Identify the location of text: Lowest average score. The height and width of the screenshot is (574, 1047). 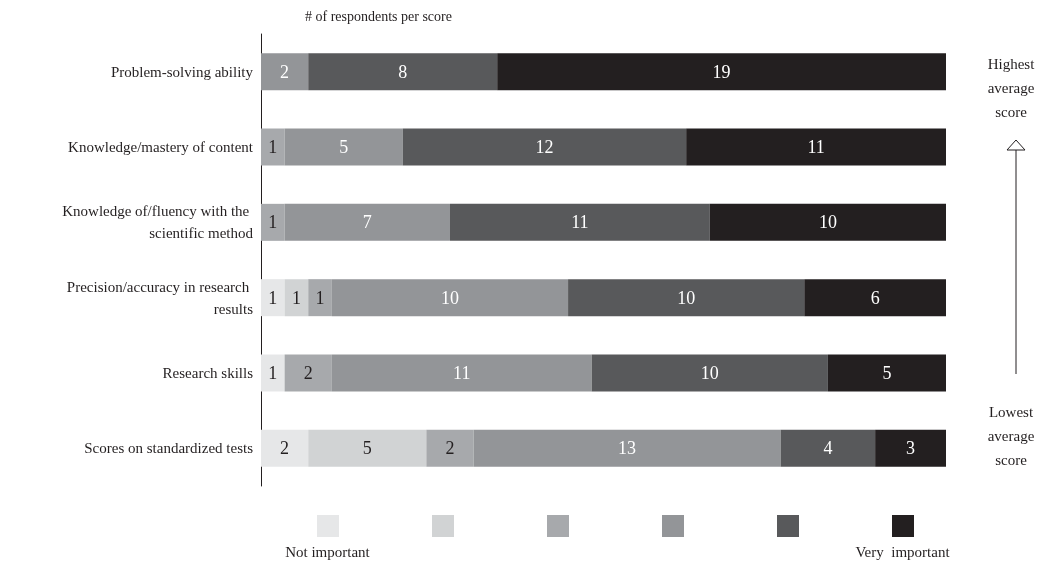
(1011, 436).